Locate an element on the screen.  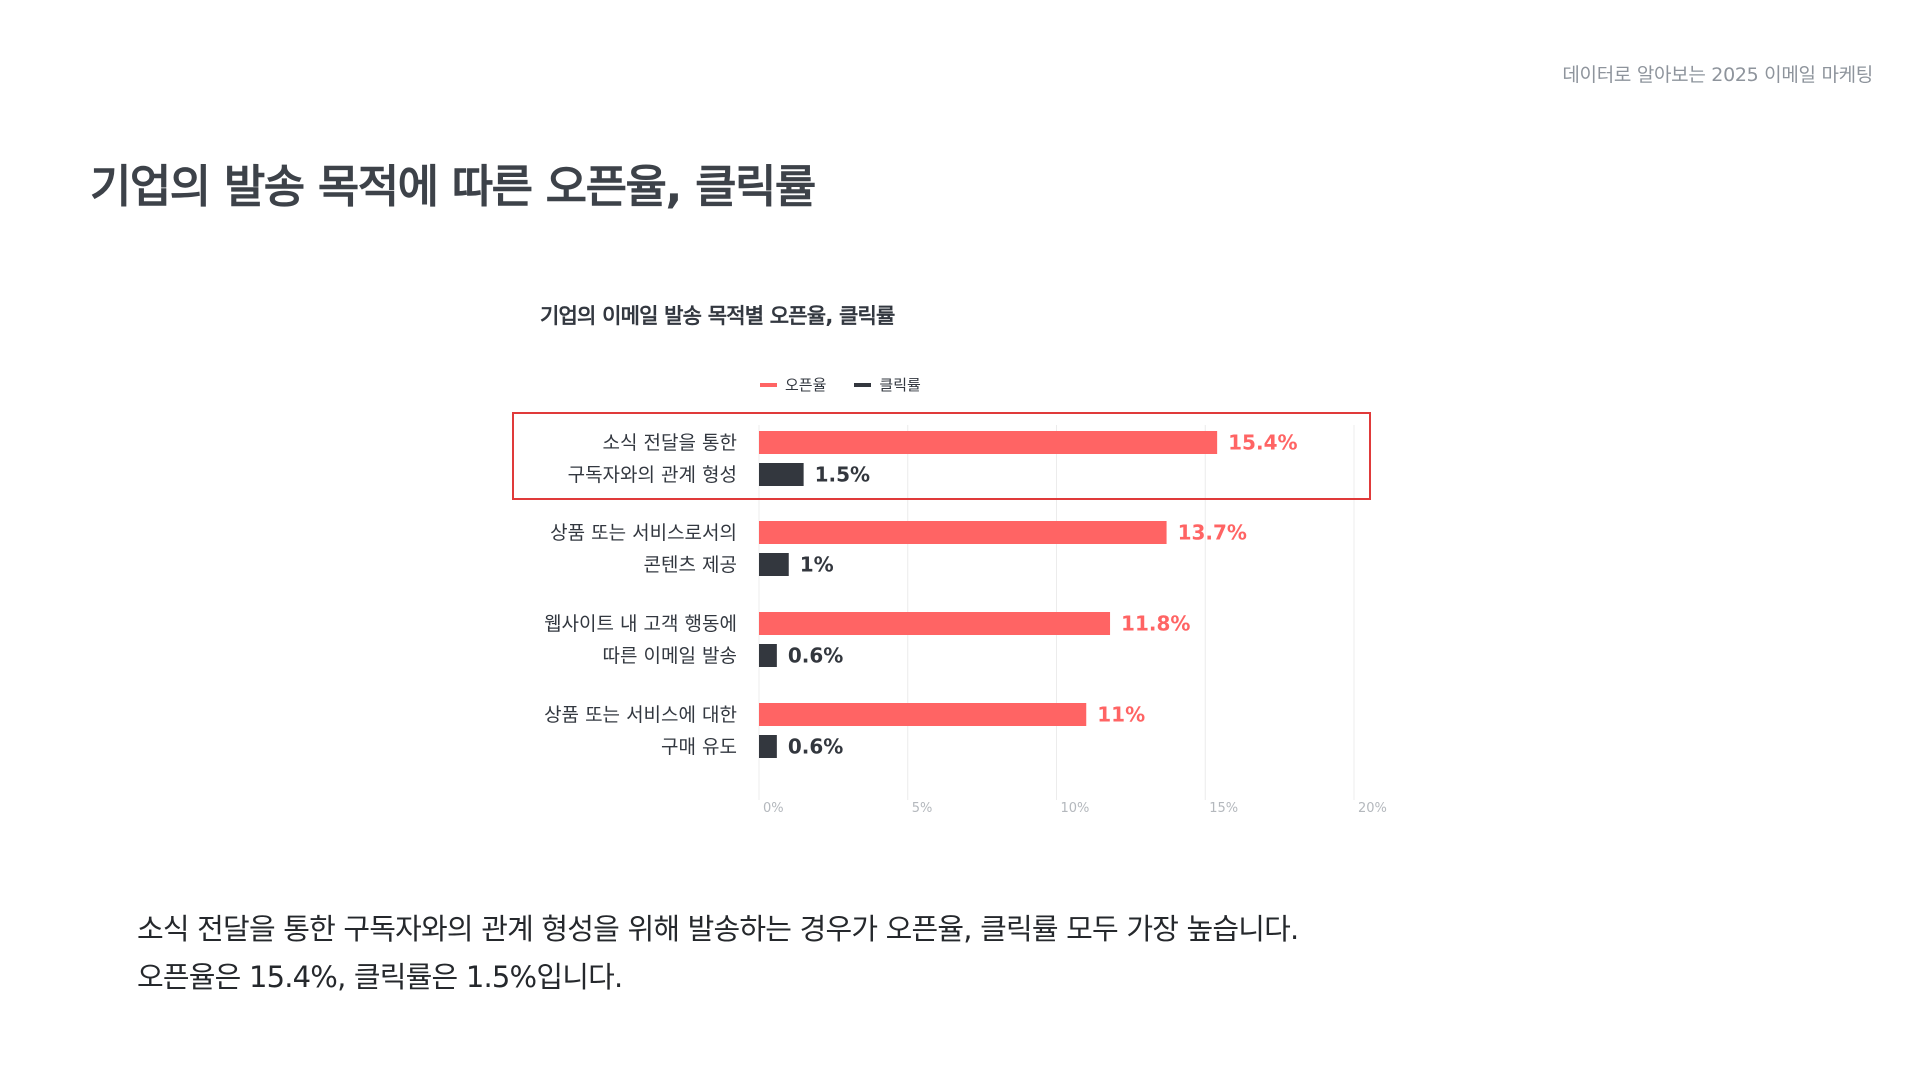
legend-label-click-rate: 클릭률 is located at coordinates (900, 385).